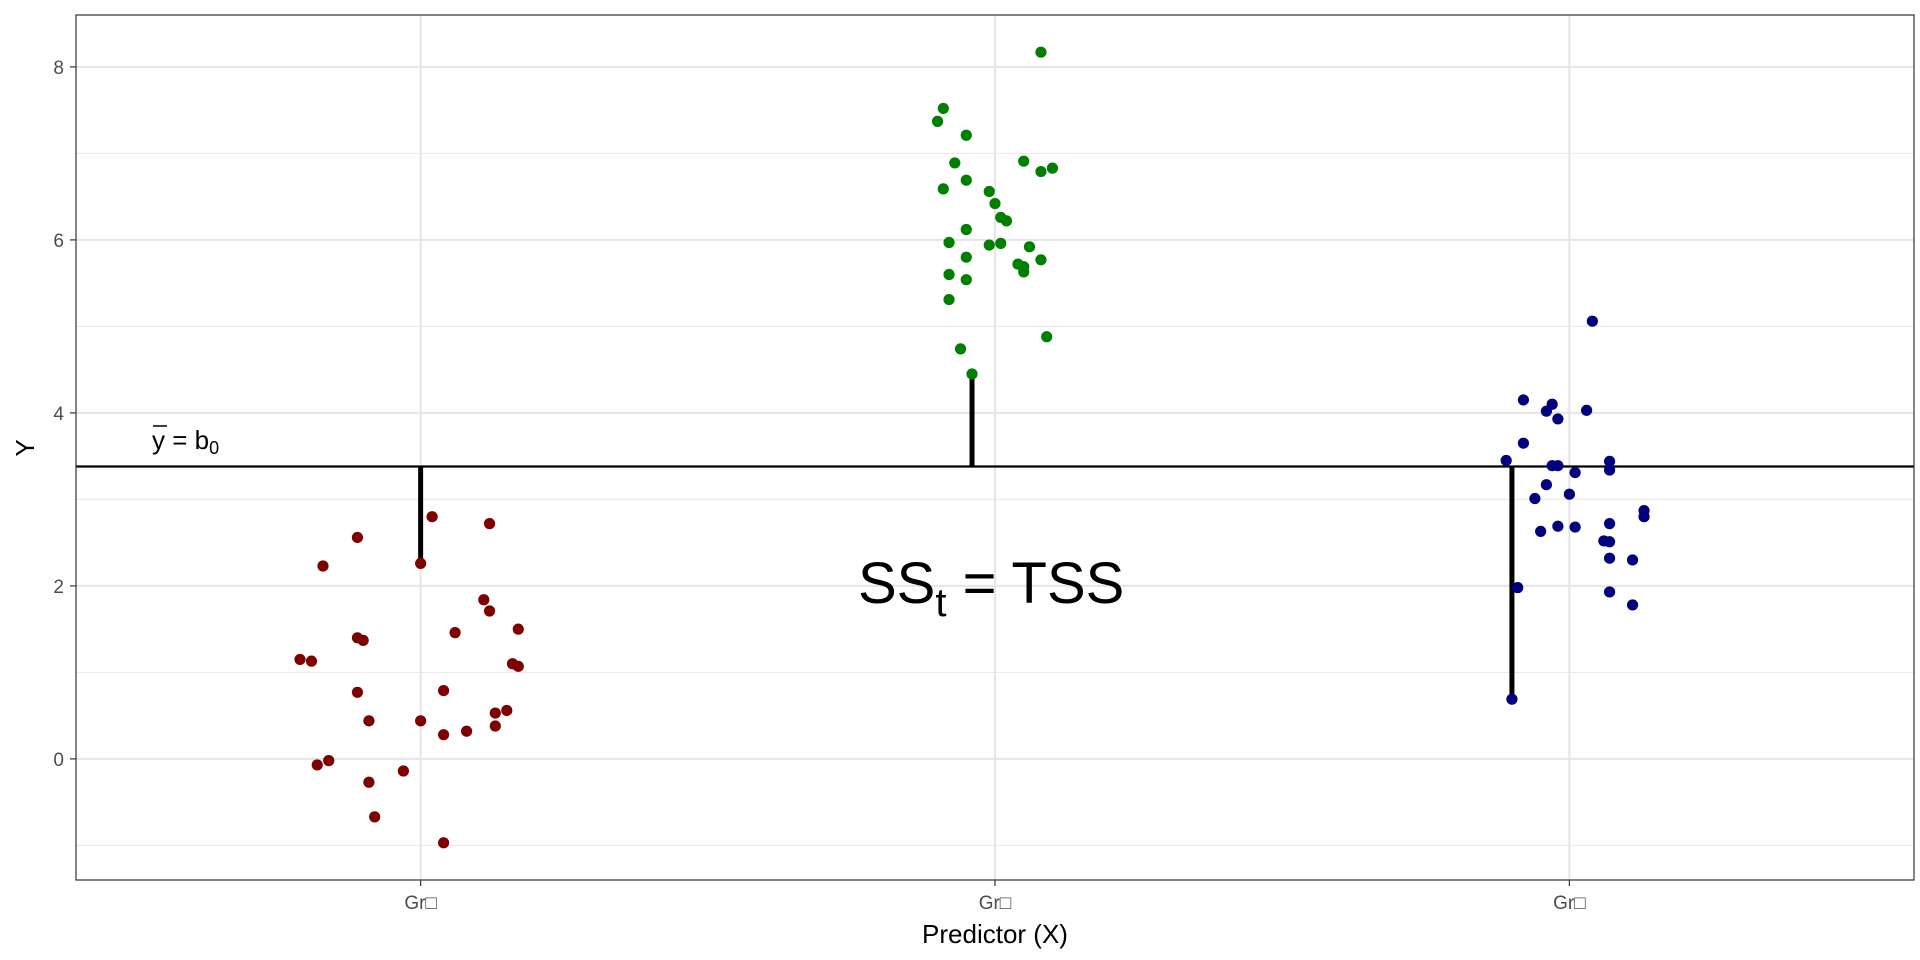 This screenshot has width=1920, height=960. Describe the element at coordinates (58, 760) in the screenshot. I see `y-tick-label: 0` at that location.